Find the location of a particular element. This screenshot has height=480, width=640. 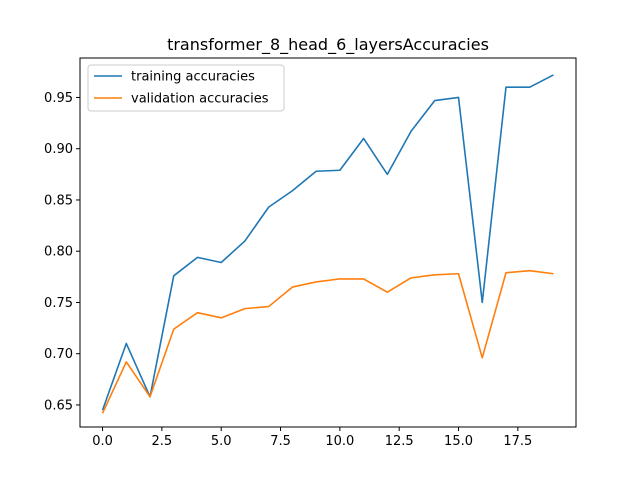

x-tick-label: 10.0 is located at coordinates (339, 441).